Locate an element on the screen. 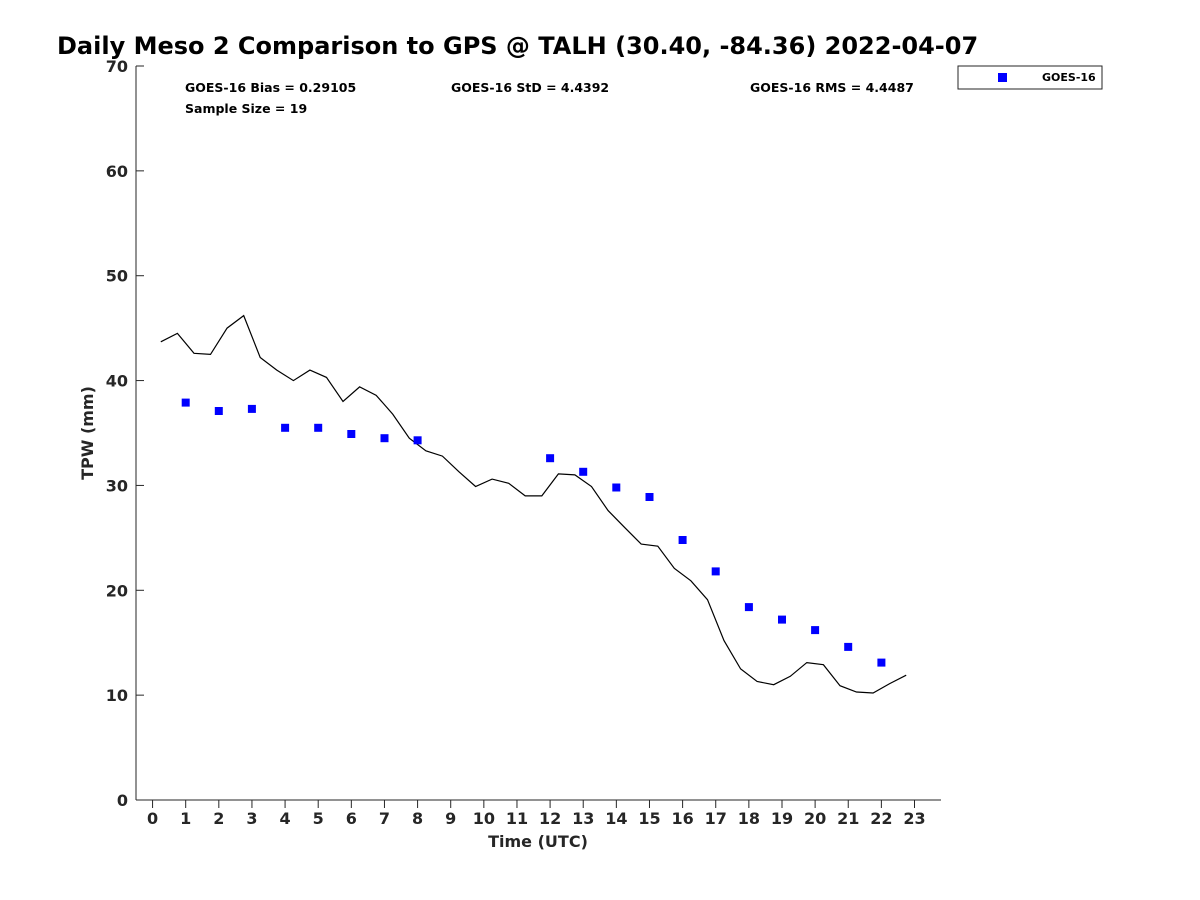 Image resolution: width=1200 pixels, height=900 pixels. x-tick-label: 19 is located at coordinates (782, 818).